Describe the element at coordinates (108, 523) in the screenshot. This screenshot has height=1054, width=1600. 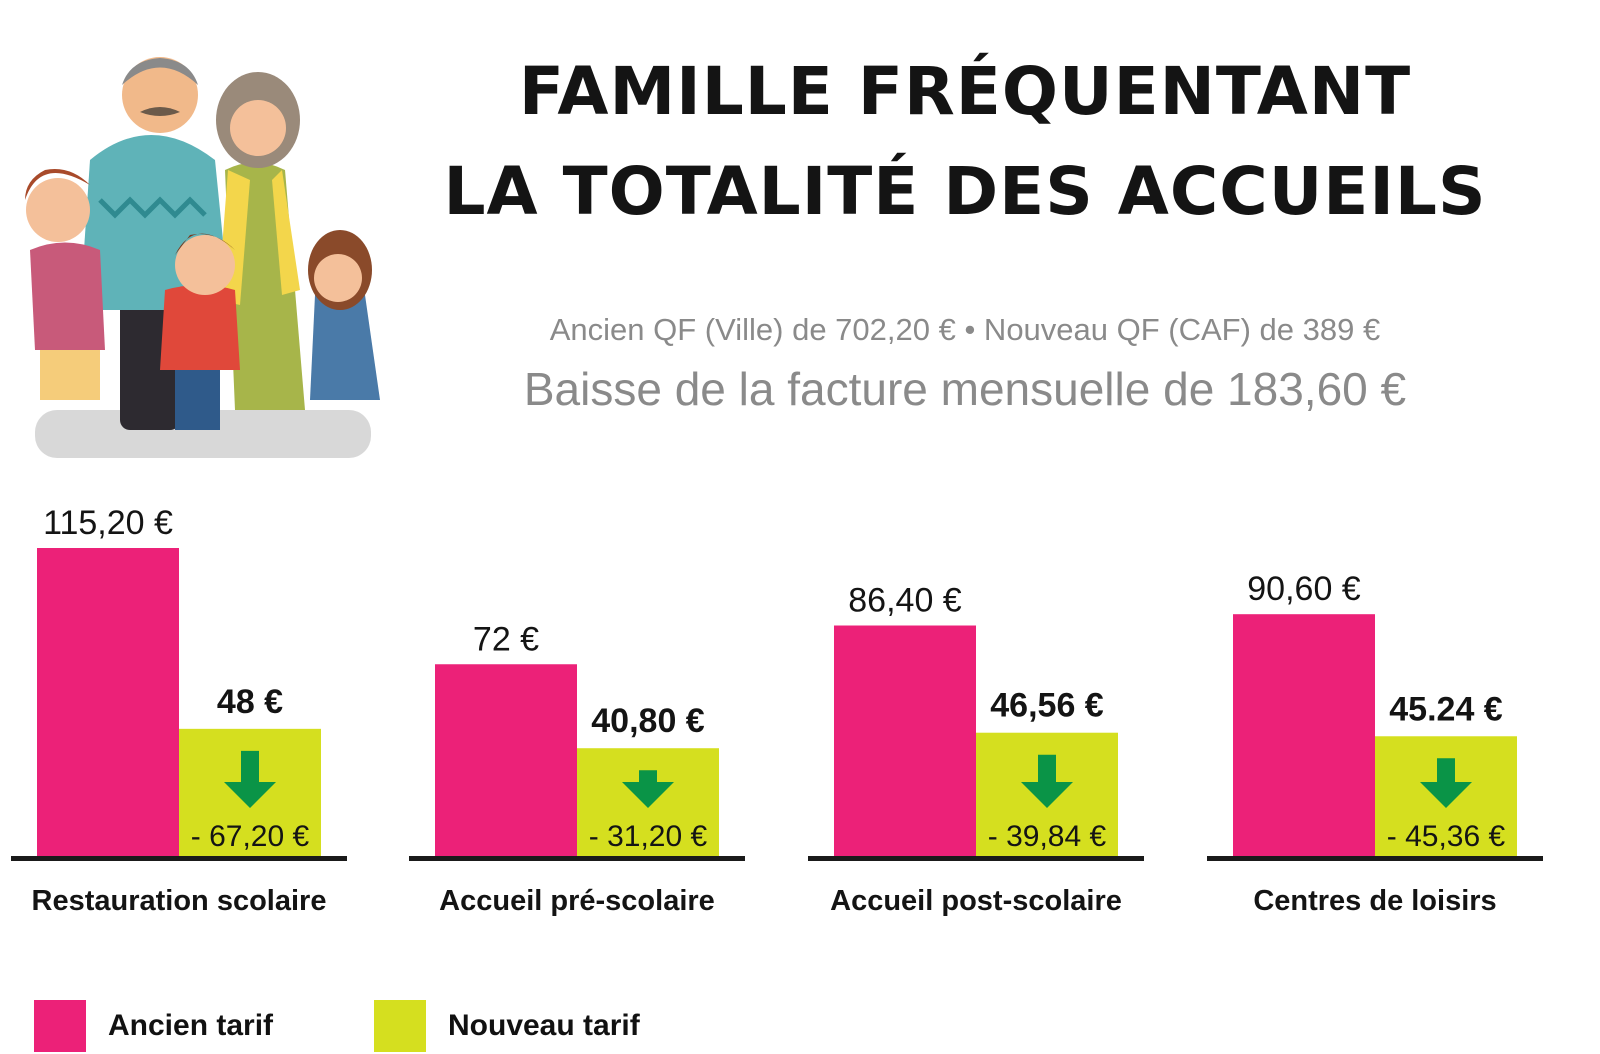
I see `data-label-old: 115,20 €` at that location.